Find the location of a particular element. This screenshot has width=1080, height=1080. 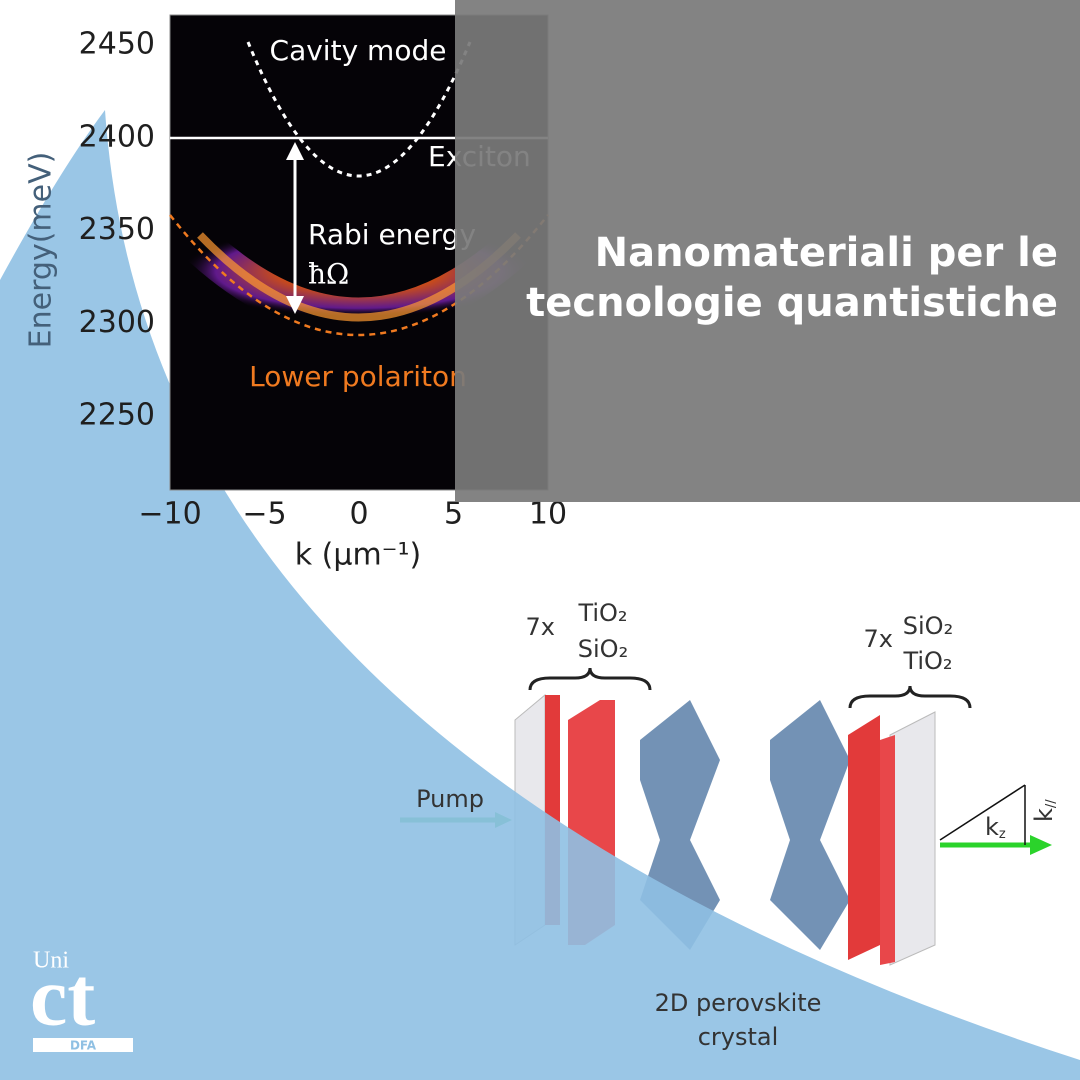

kpar-sub: // is located at coordinates (1051, 803).